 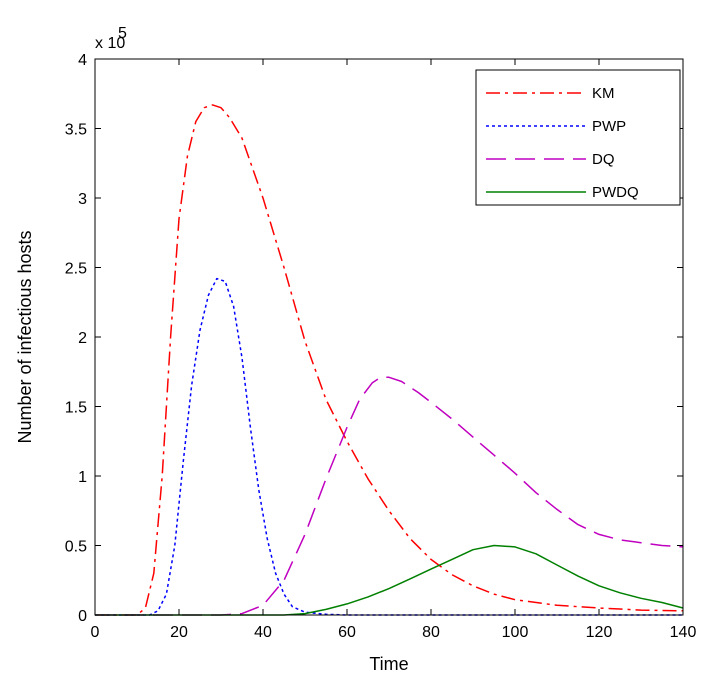 I want to click on series-line-pwdq, so click(x=389, y=580).